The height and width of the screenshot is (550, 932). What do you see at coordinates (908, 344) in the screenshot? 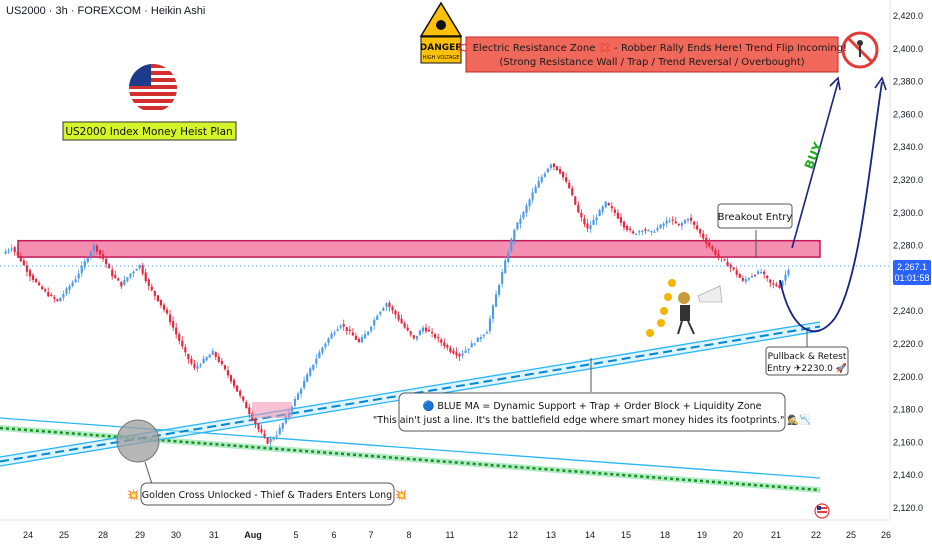
I see `price-tick-label: 2,220.0` at bounding box center [908, 344].